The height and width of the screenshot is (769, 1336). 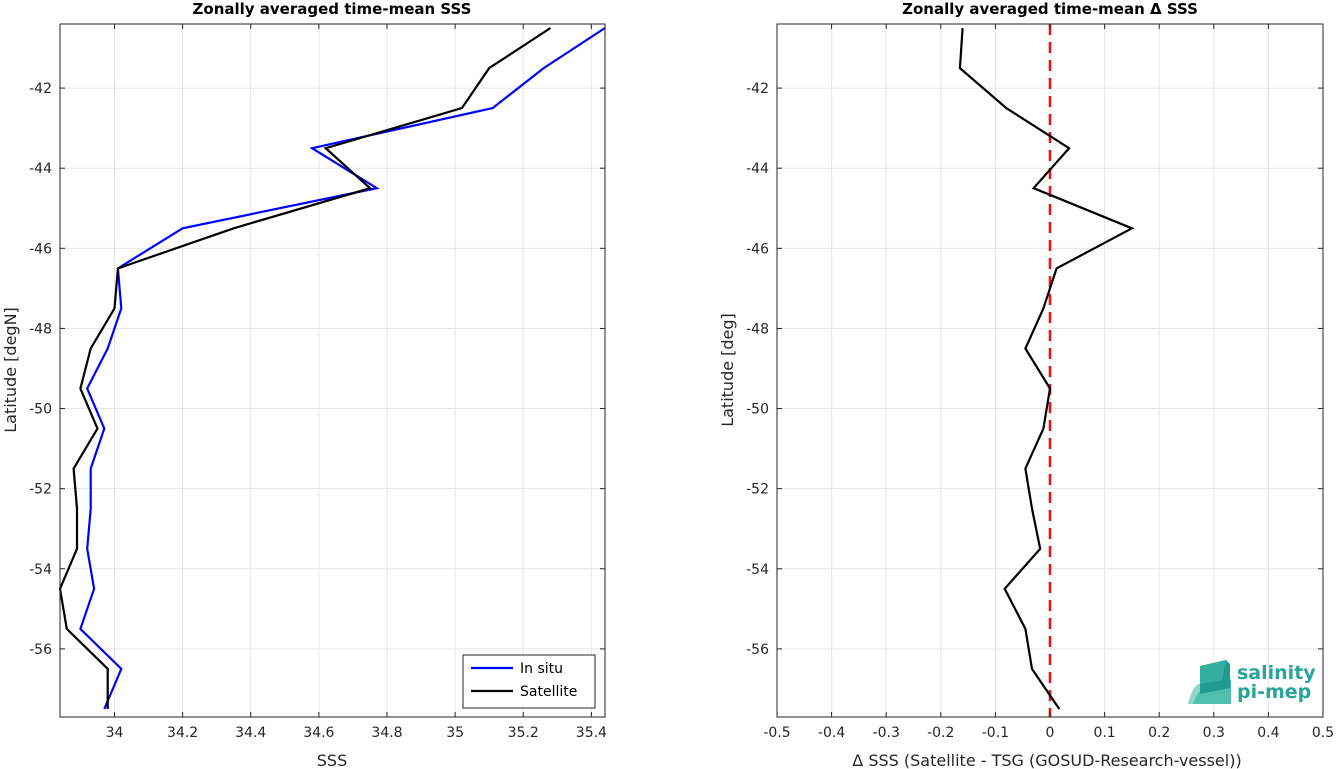 I want to click on series-line-delta, so click(x=1046, y=368).